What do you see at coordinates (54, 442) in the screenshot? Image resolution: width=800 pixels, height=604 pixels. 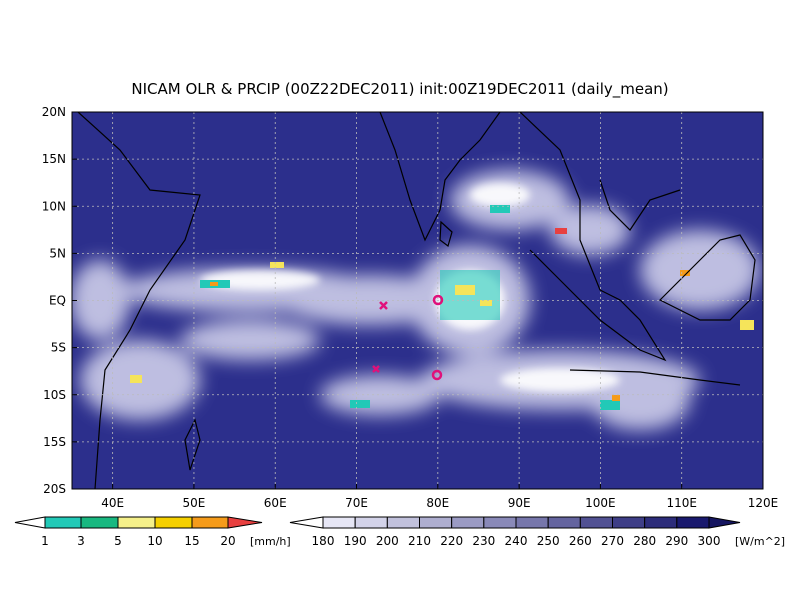 I see `lat-label: 15S` at bounding box center [54, 442].